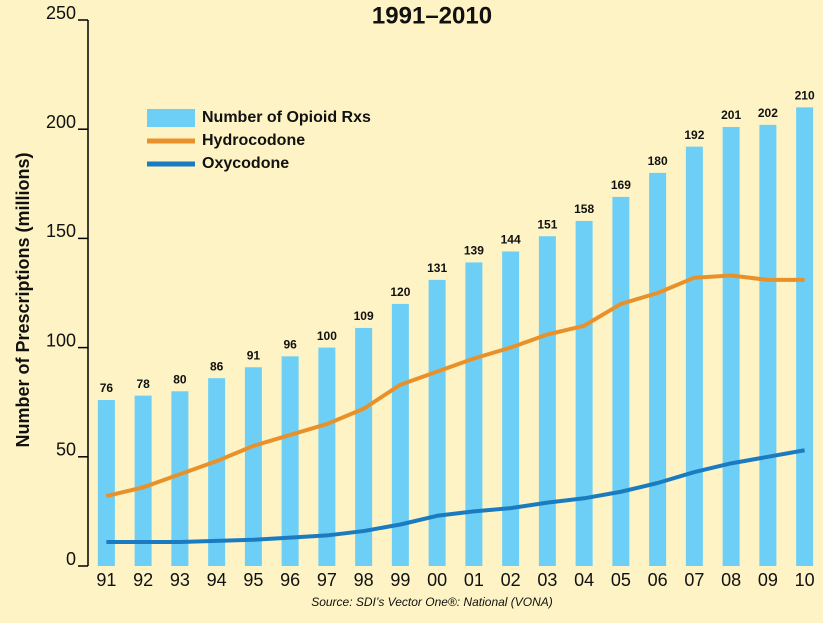 The image size is (823, 623). Describe the element at coordinates (400, 292) in the screenshot. I see `data-label: 120` at that location.